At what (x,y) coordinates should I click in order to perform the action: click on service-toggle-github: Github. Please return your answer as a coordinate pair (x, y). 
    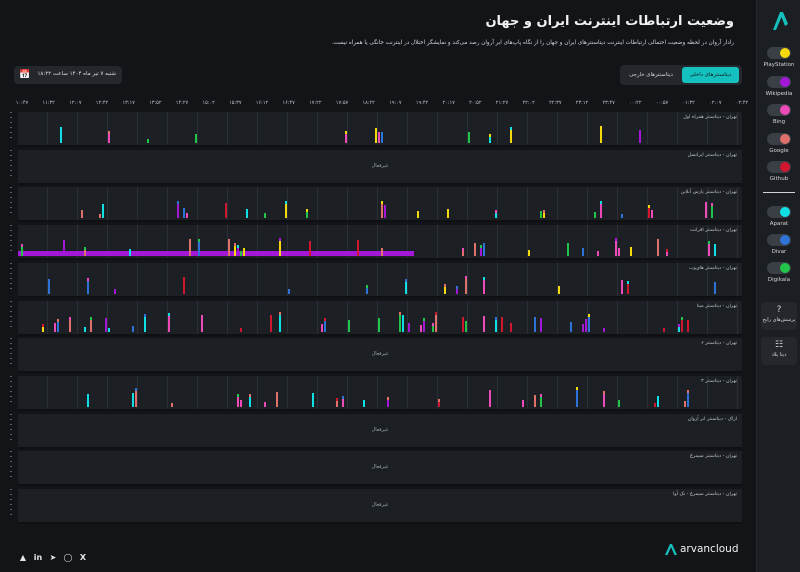
    Looking at the image, I should click on (778, 171).